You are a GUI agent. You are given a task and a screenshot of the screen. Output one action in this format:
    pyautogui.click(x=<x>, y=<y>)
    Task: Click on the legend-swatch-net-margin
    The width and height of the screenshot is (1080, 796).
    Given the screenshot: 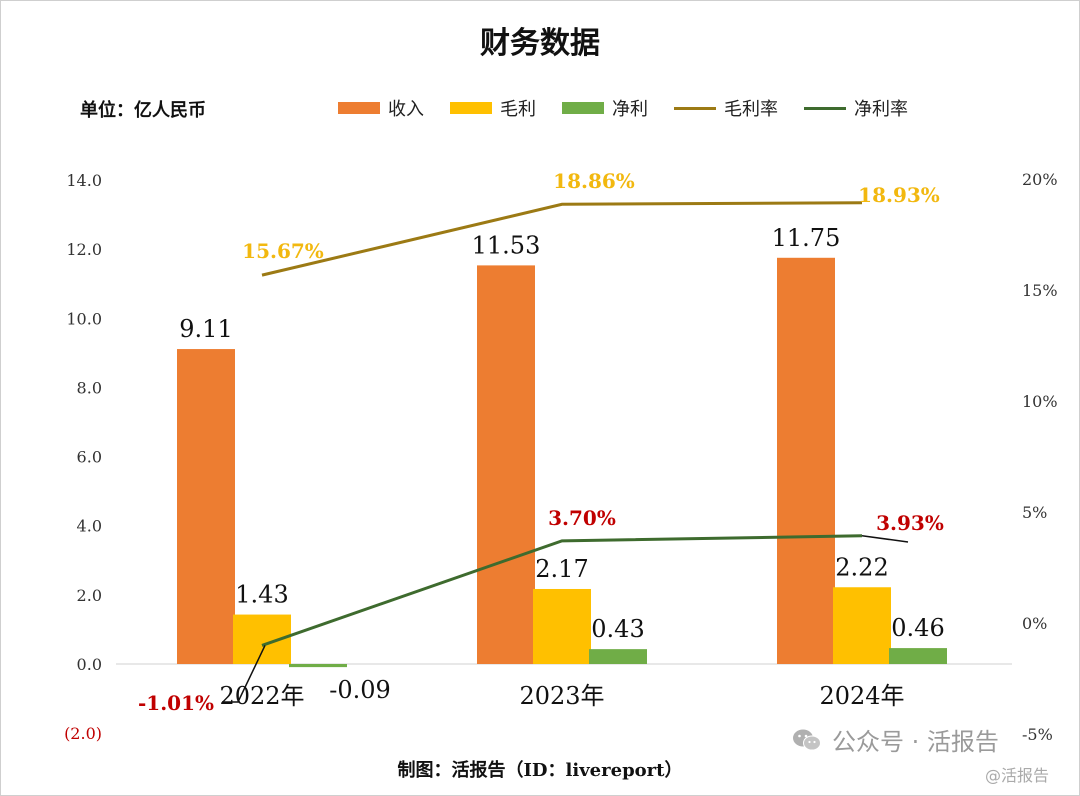 What is the action you would take?
    pyautogui.click(x=825, y=108)
    